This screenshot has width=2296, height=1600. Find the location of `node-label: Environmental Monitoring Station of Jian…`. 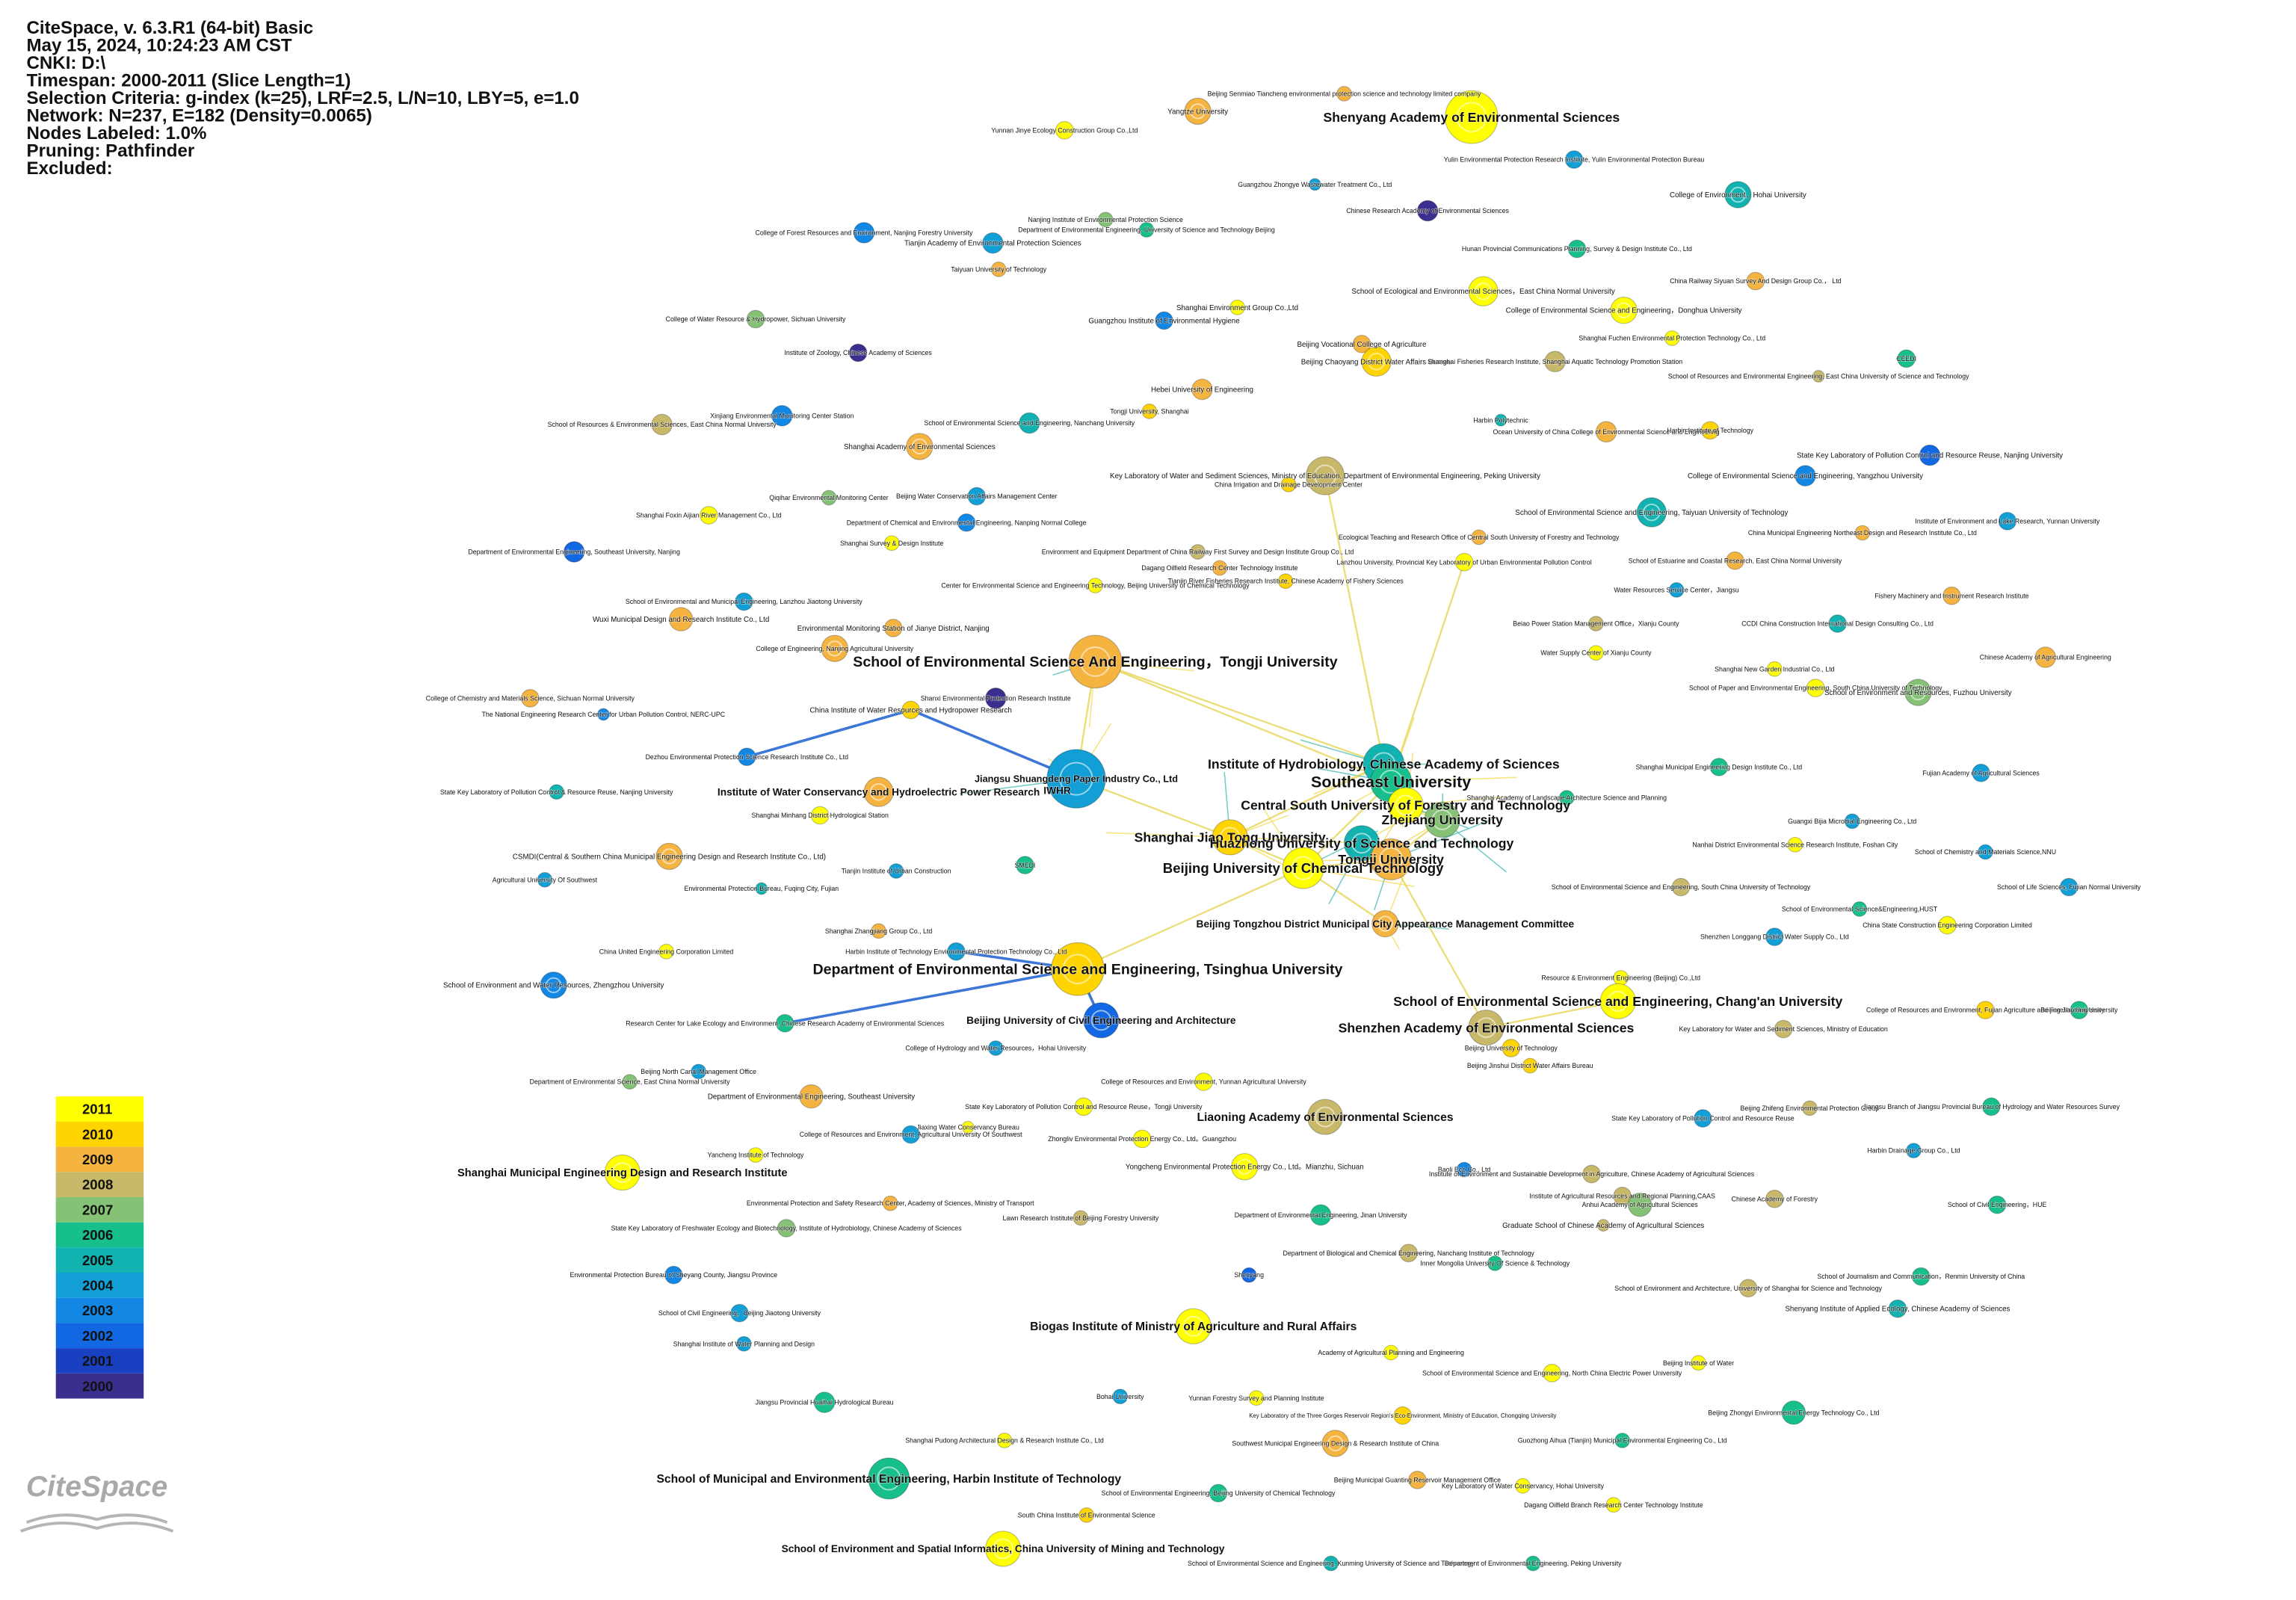

node-label: Environmental Monitoring Station of Jian… is located at coordinates (894, 629).